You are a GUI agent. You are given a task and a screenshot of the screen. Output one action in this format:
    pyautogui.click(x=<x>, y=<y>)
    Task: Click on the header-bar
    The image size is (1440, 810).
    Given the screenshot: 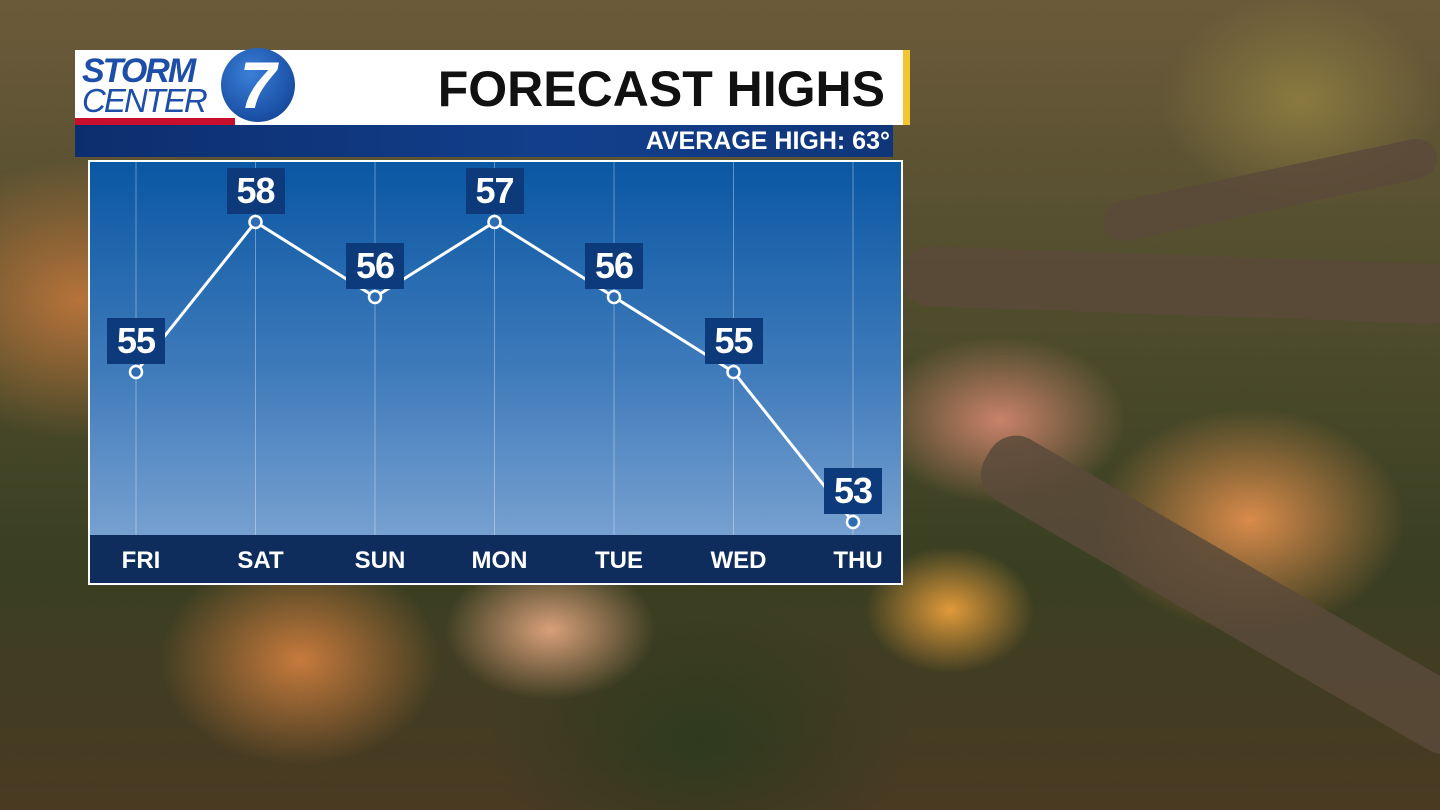 What is the action you would take?
    pyautogui.click(x=492, y=87)
    